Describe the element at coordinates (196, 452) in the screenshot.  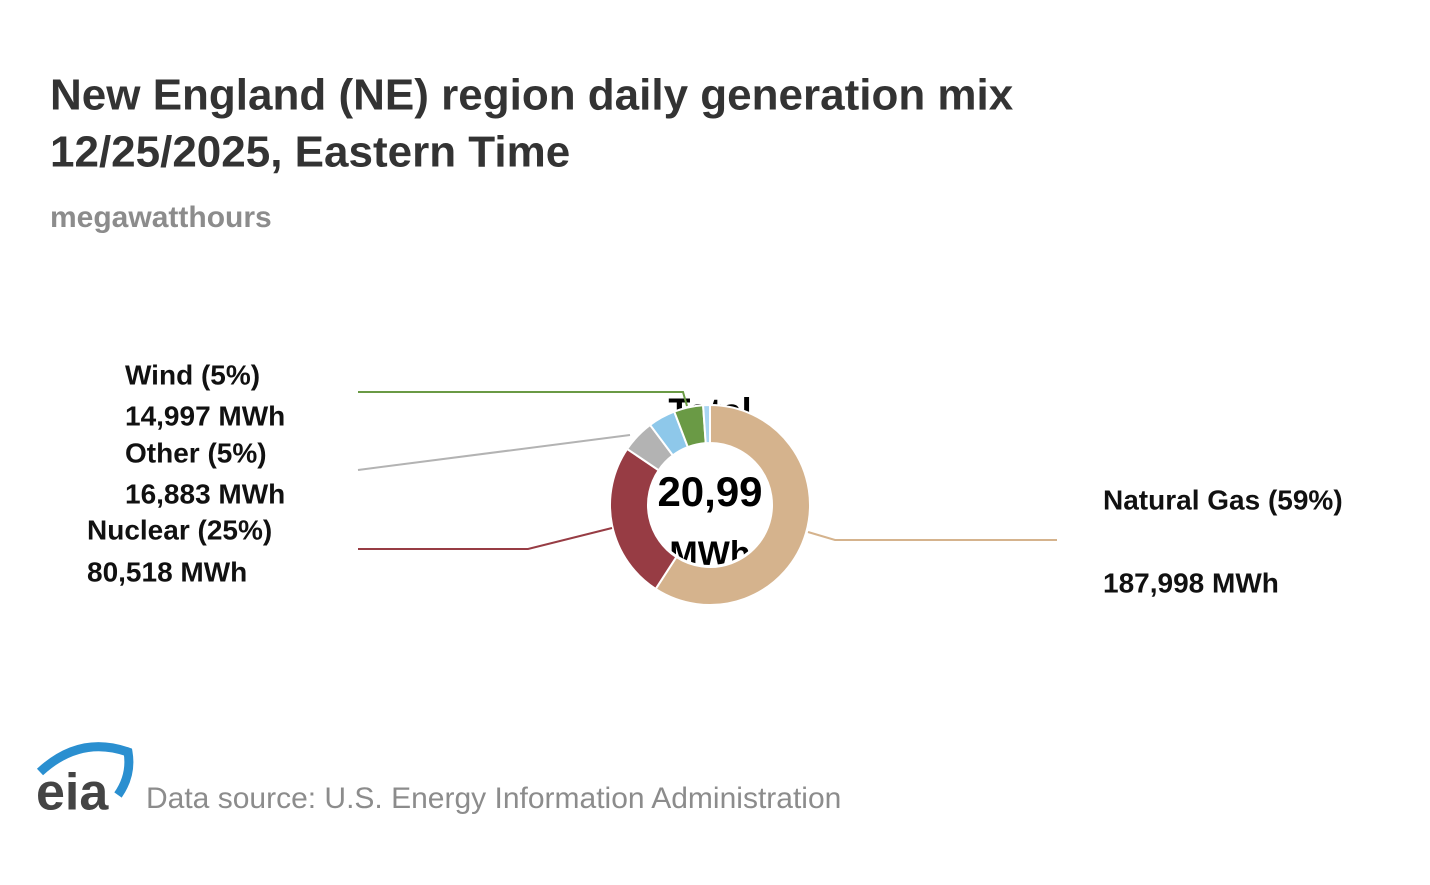
I see `segment-label: Other (5%)` at that location.